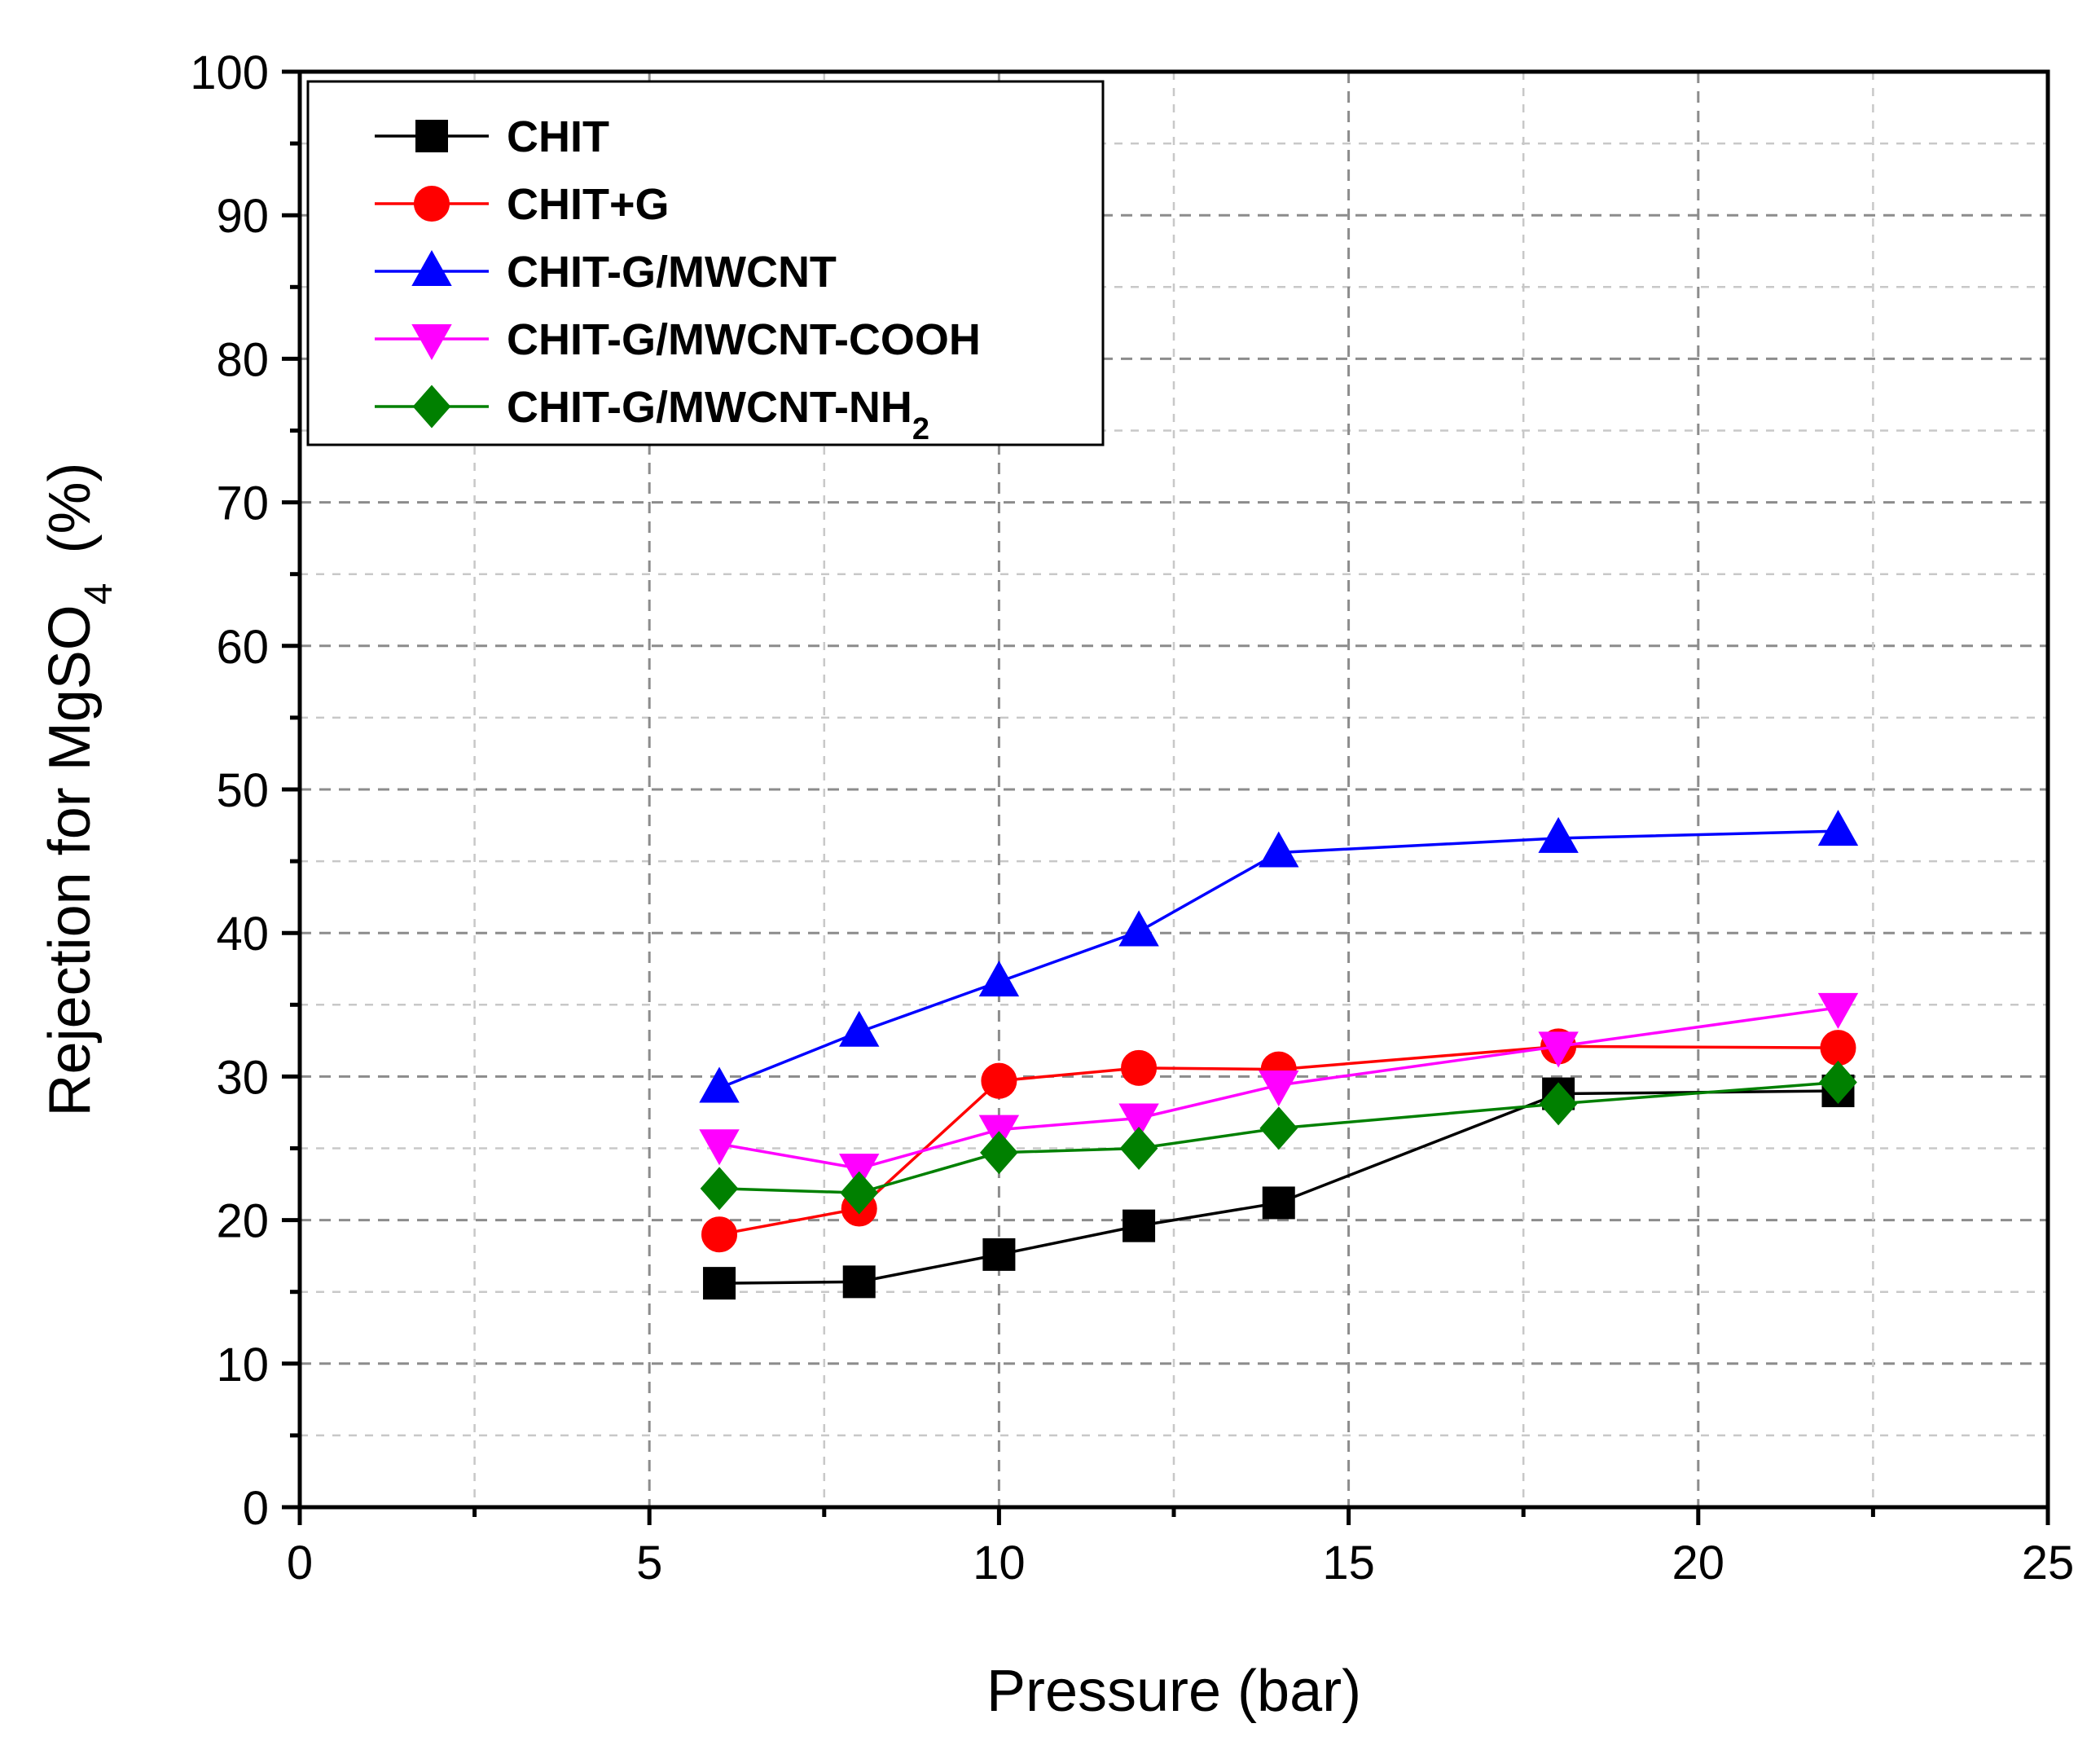 The image size is (2100, 1763). What do you see at coordinates (242, 503) in the screenshot?
I see `y-tick-label: 70` at bounding box center [242, 503].